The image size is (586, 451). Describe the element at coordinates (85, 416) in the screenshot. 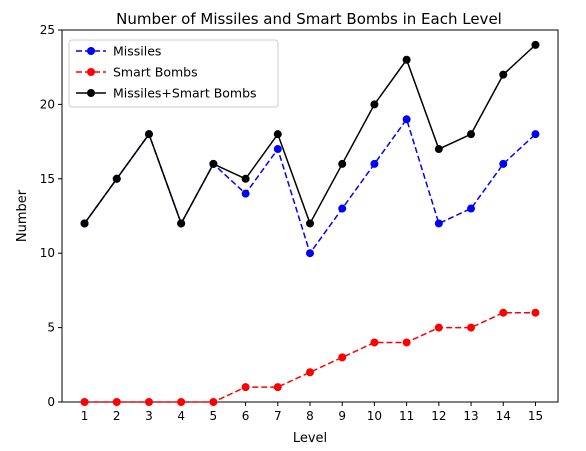

I see `x-tick-label: 1` at that location.